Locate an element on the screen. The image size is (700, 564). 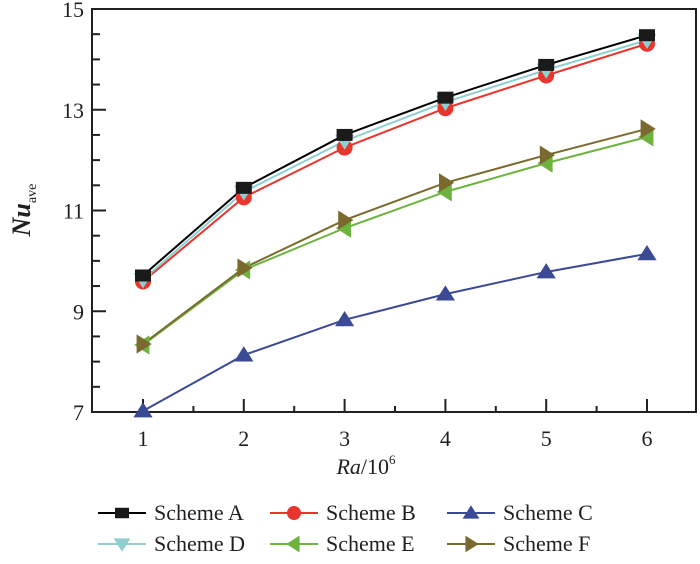
x-tick-label: 6 is located at coordinates (647, 438).